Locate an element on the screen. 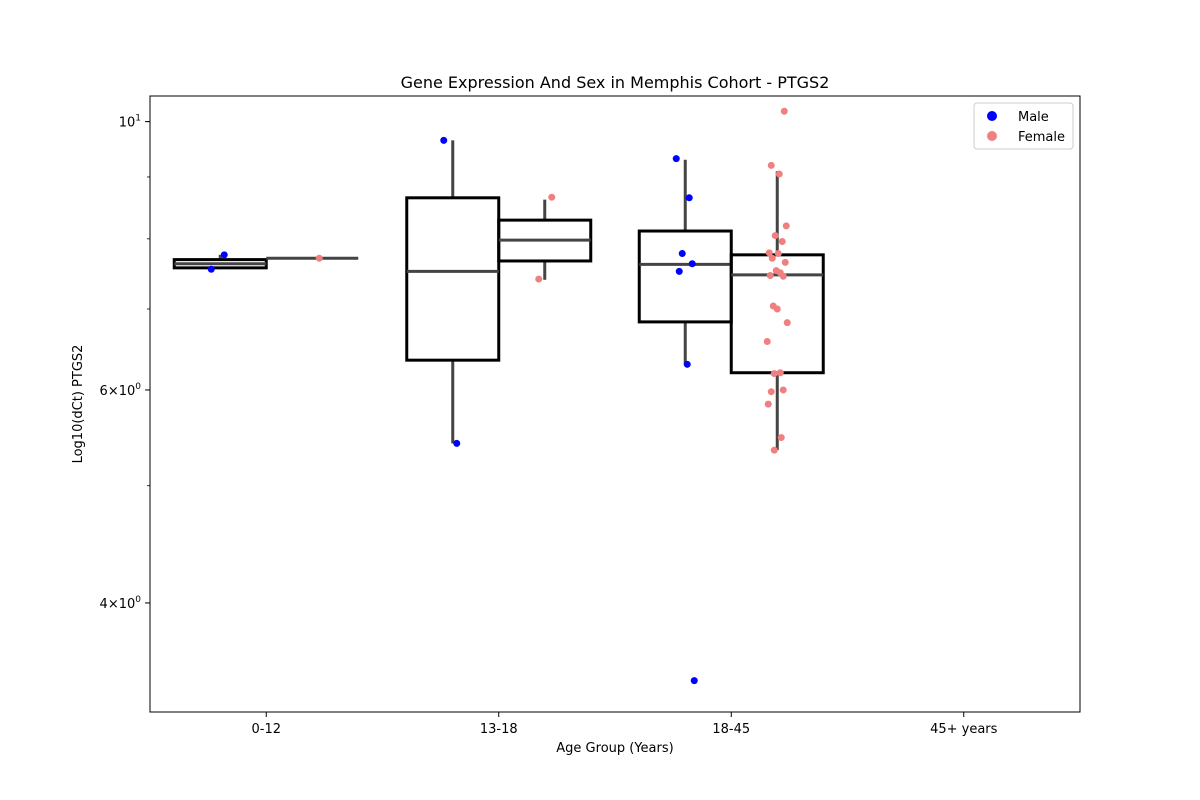 The width and height of the screenshot is (1200, 800). y-tick-label-exponent: 1 is located at coordinates (138, 119).